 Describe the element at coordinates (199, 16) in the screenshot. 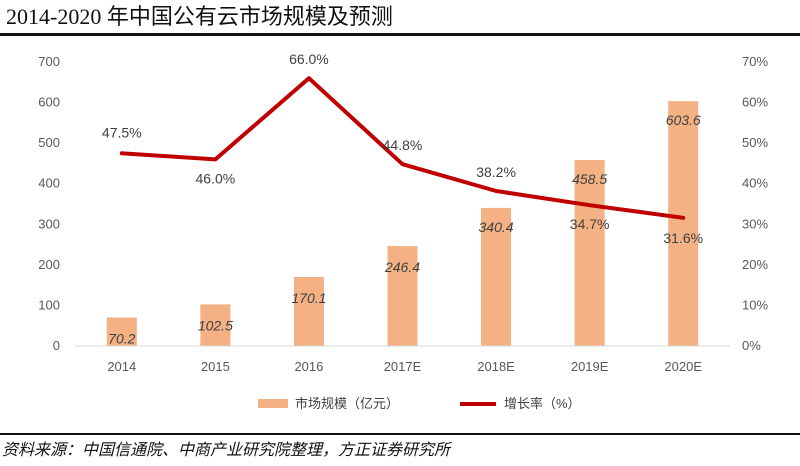

I see `chart-title: 2014-2020 年中国公有云市场规模及预测` at that location.